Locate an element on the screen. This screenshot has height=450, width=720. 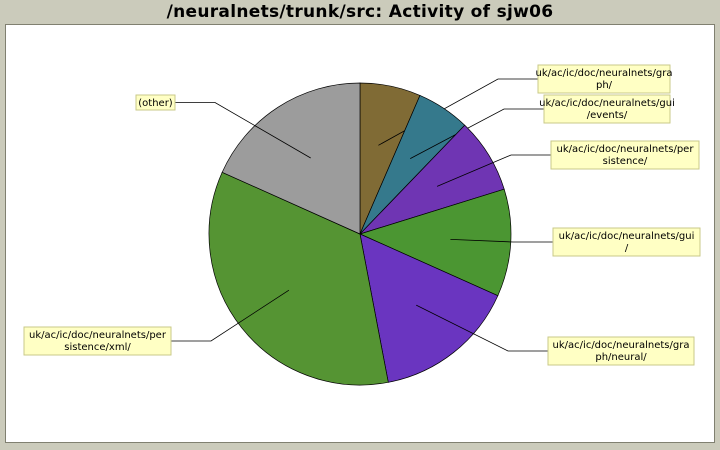
slice-label: uk/ac/ic/doc/neuralnets/gui/events/ is located at coordinates (607, 109).